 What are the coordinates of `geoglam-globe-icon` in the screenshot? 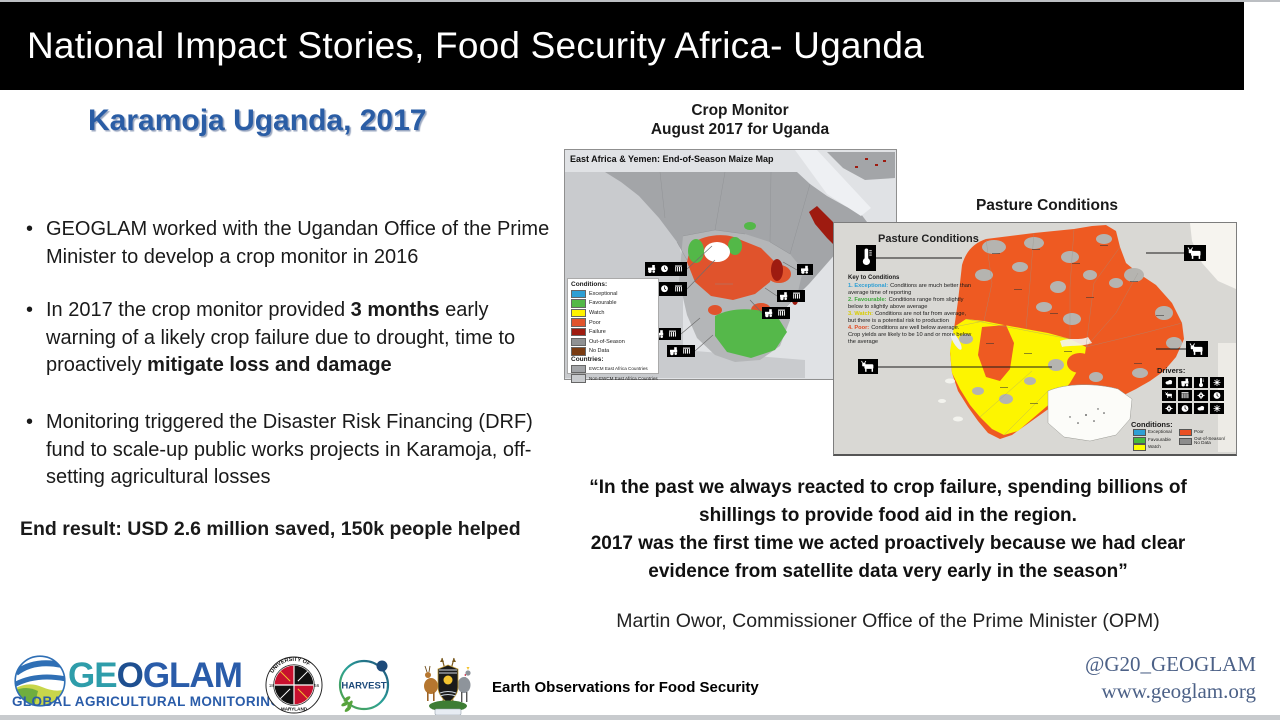 It's located at (40, 681).